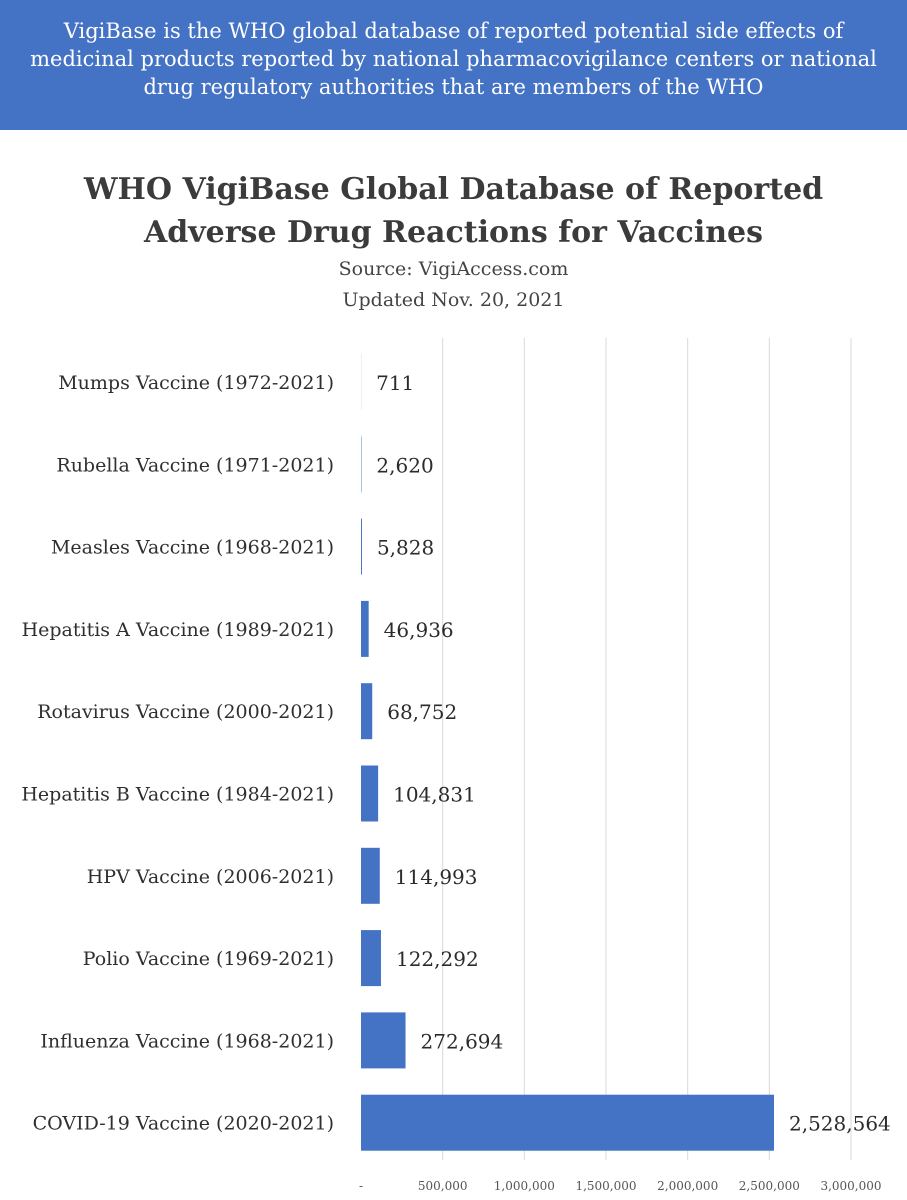 This screenshot has width=907, height=1200. Describe the element at coordinates (437, 959) in the screenshot. I see `data-label: 122,292` at that location.